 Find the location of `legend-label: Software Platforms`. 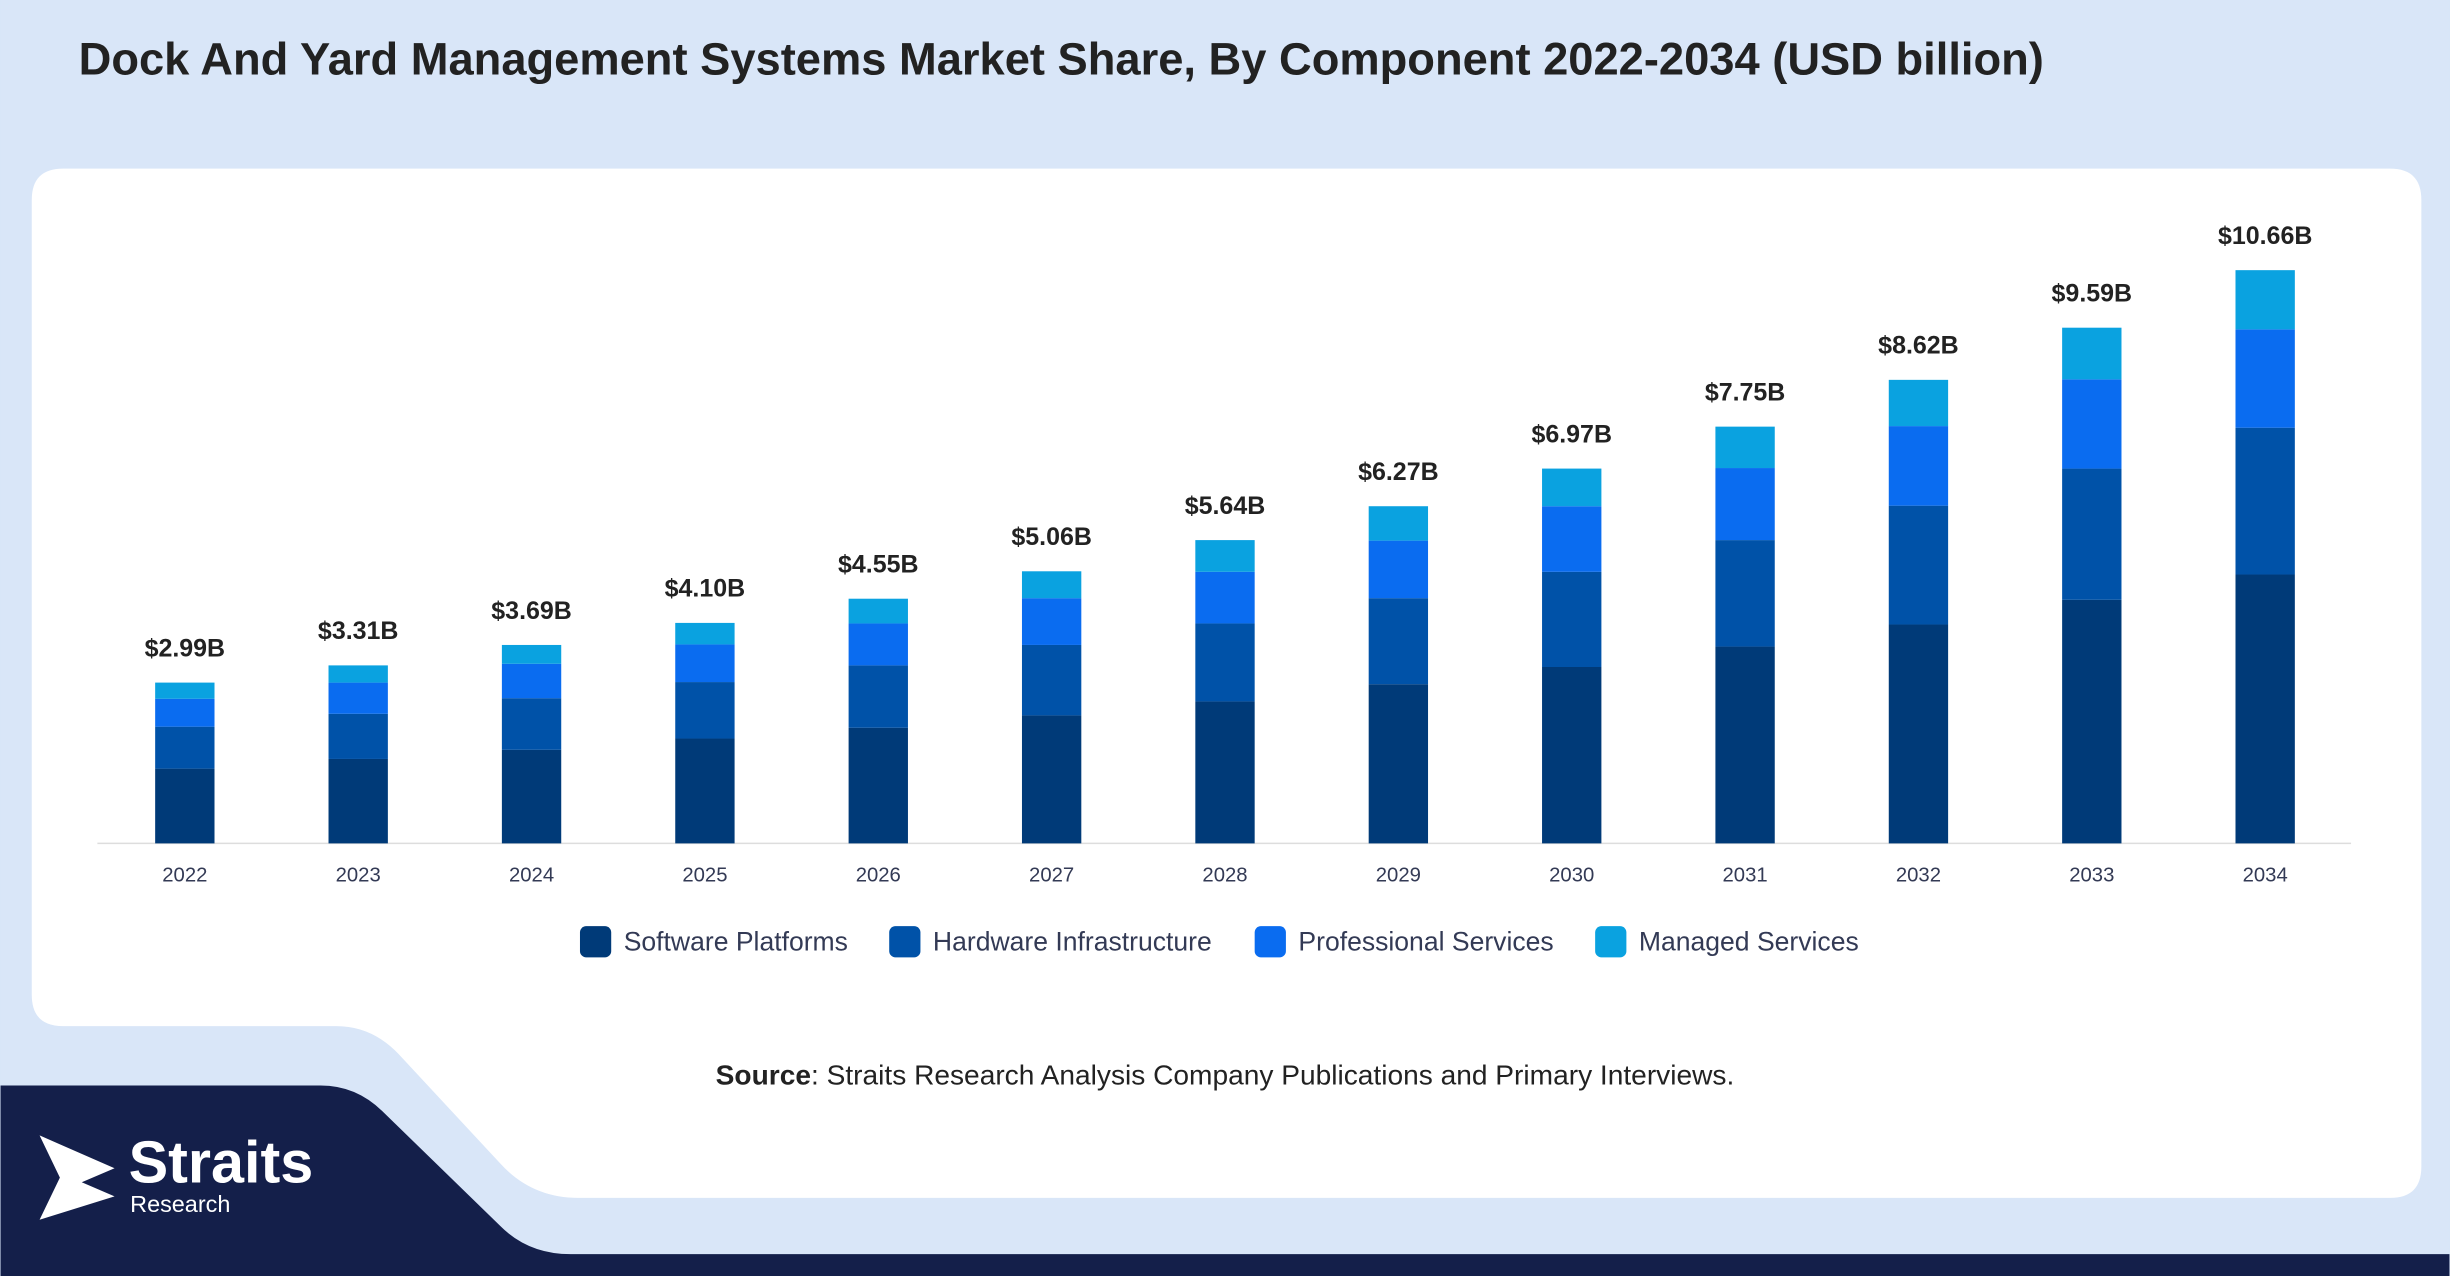

legend-label: Software Platforms is located at coordinates (736, 941).